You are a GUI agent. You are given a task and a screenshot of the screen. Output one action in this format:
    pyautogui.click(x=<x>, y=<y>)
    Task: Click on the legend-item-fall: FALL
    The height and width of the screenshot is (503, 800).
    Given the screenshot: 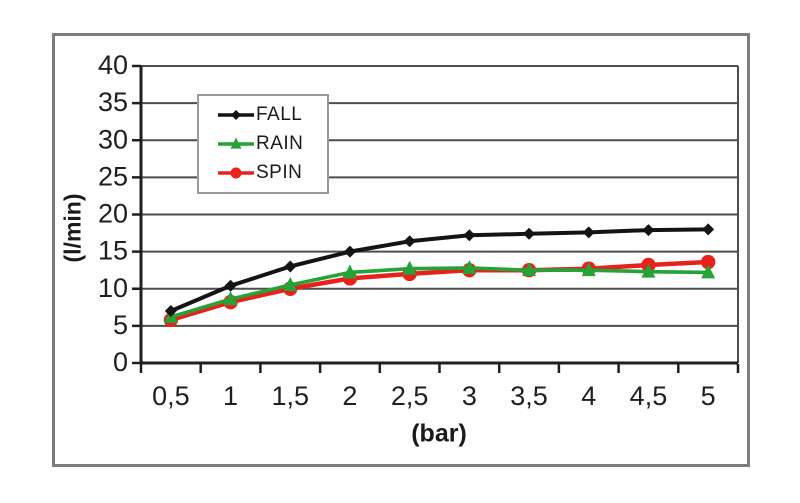 What is the action you would take?
    pyautogui.click(x=272, y=115)
    